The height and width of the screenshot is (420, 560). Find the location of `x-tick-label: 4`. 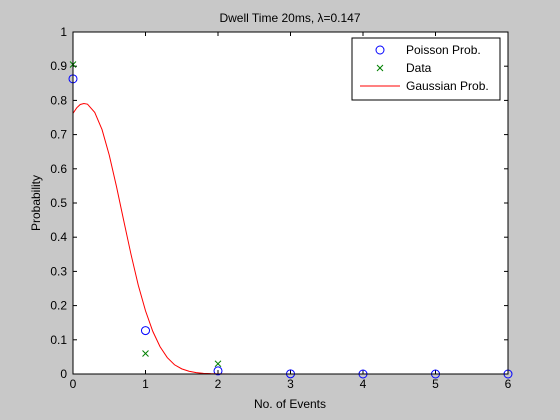

x-tick-label: 4 is located at coordinates (363, 384).